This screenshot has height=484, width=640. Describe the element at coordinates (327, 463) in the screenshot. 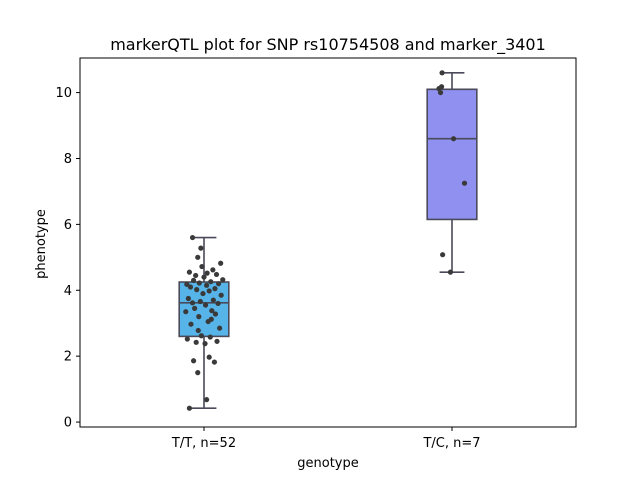

I see `x-axis-label: genotype` at that location.